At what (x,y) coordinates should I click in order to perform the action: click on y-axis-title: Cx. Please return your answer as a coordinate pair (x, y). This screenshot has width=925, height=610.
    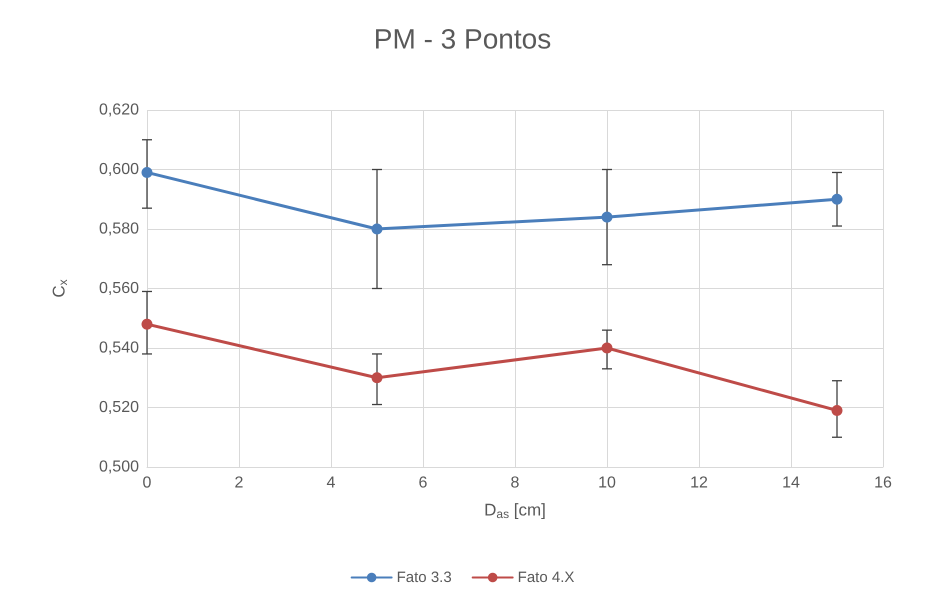
    Looking at the image, I should click on (60, 288).